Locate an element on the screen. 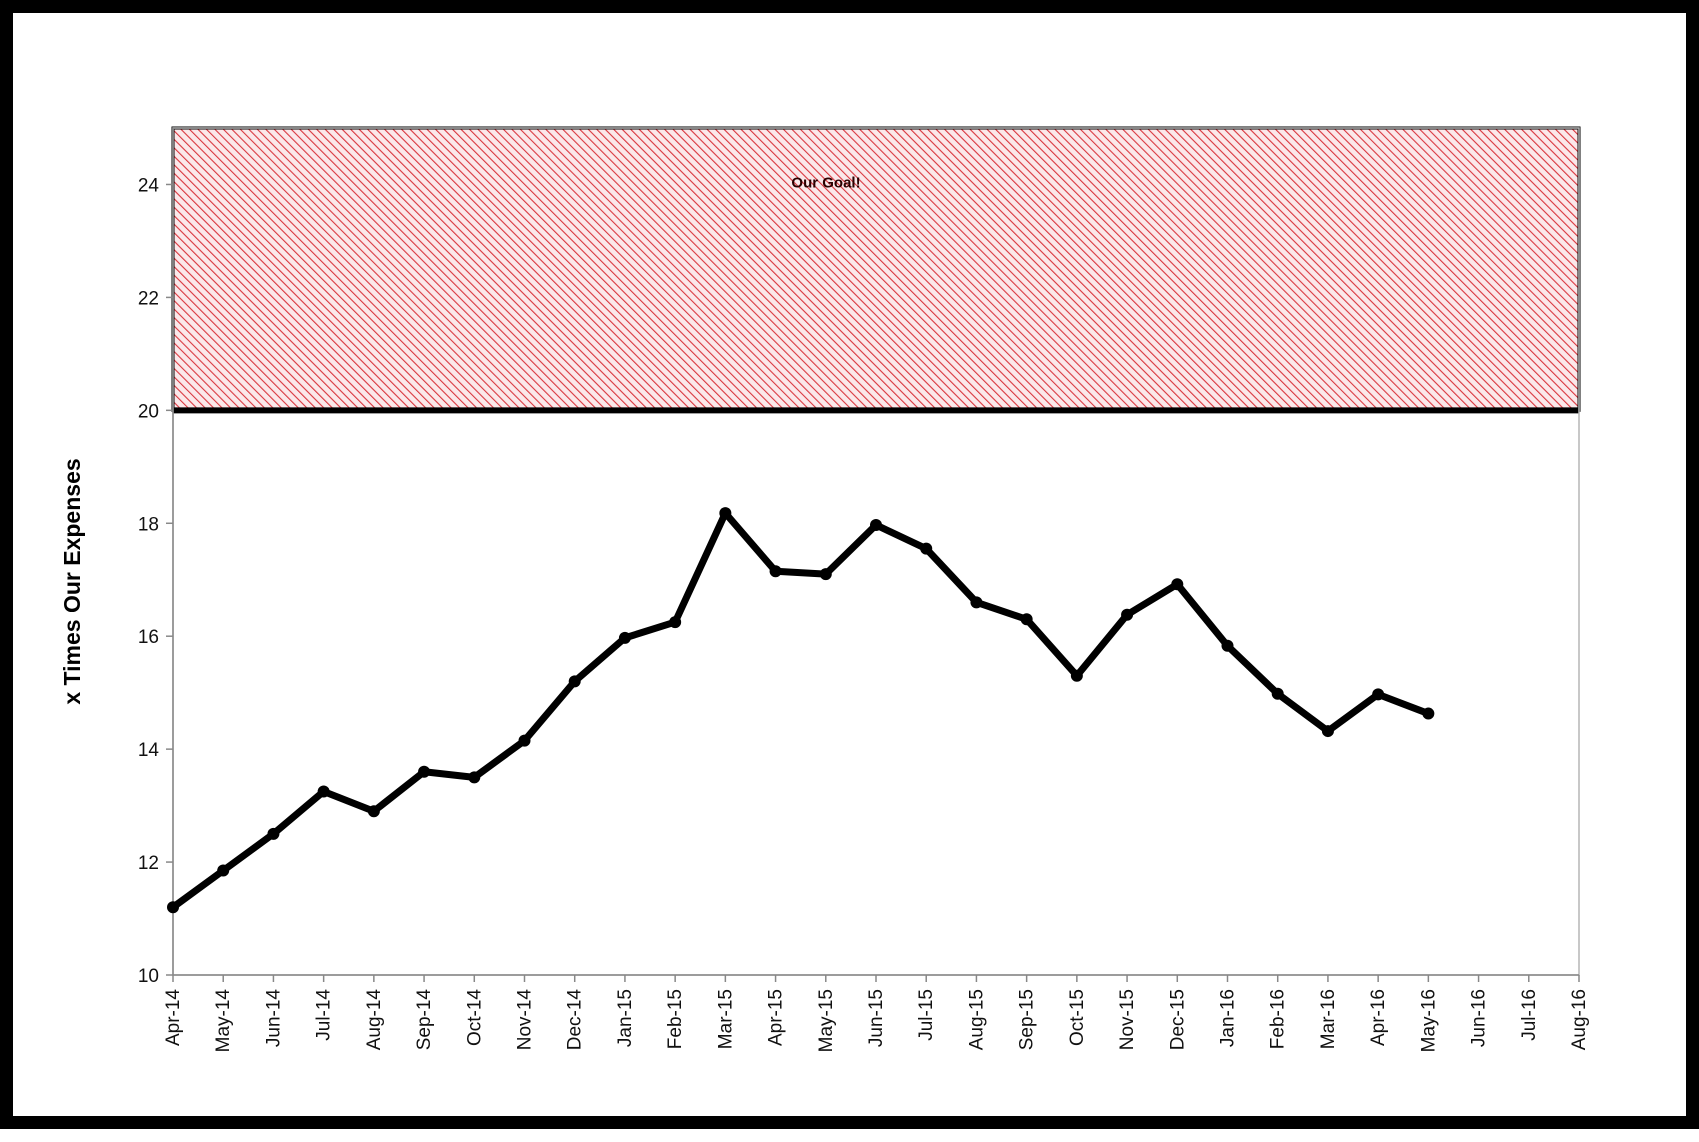 The height and width of the screenshot is (1142, 1699). x-tick-label: Sep-15 is located at coordinates (1027, 1019).